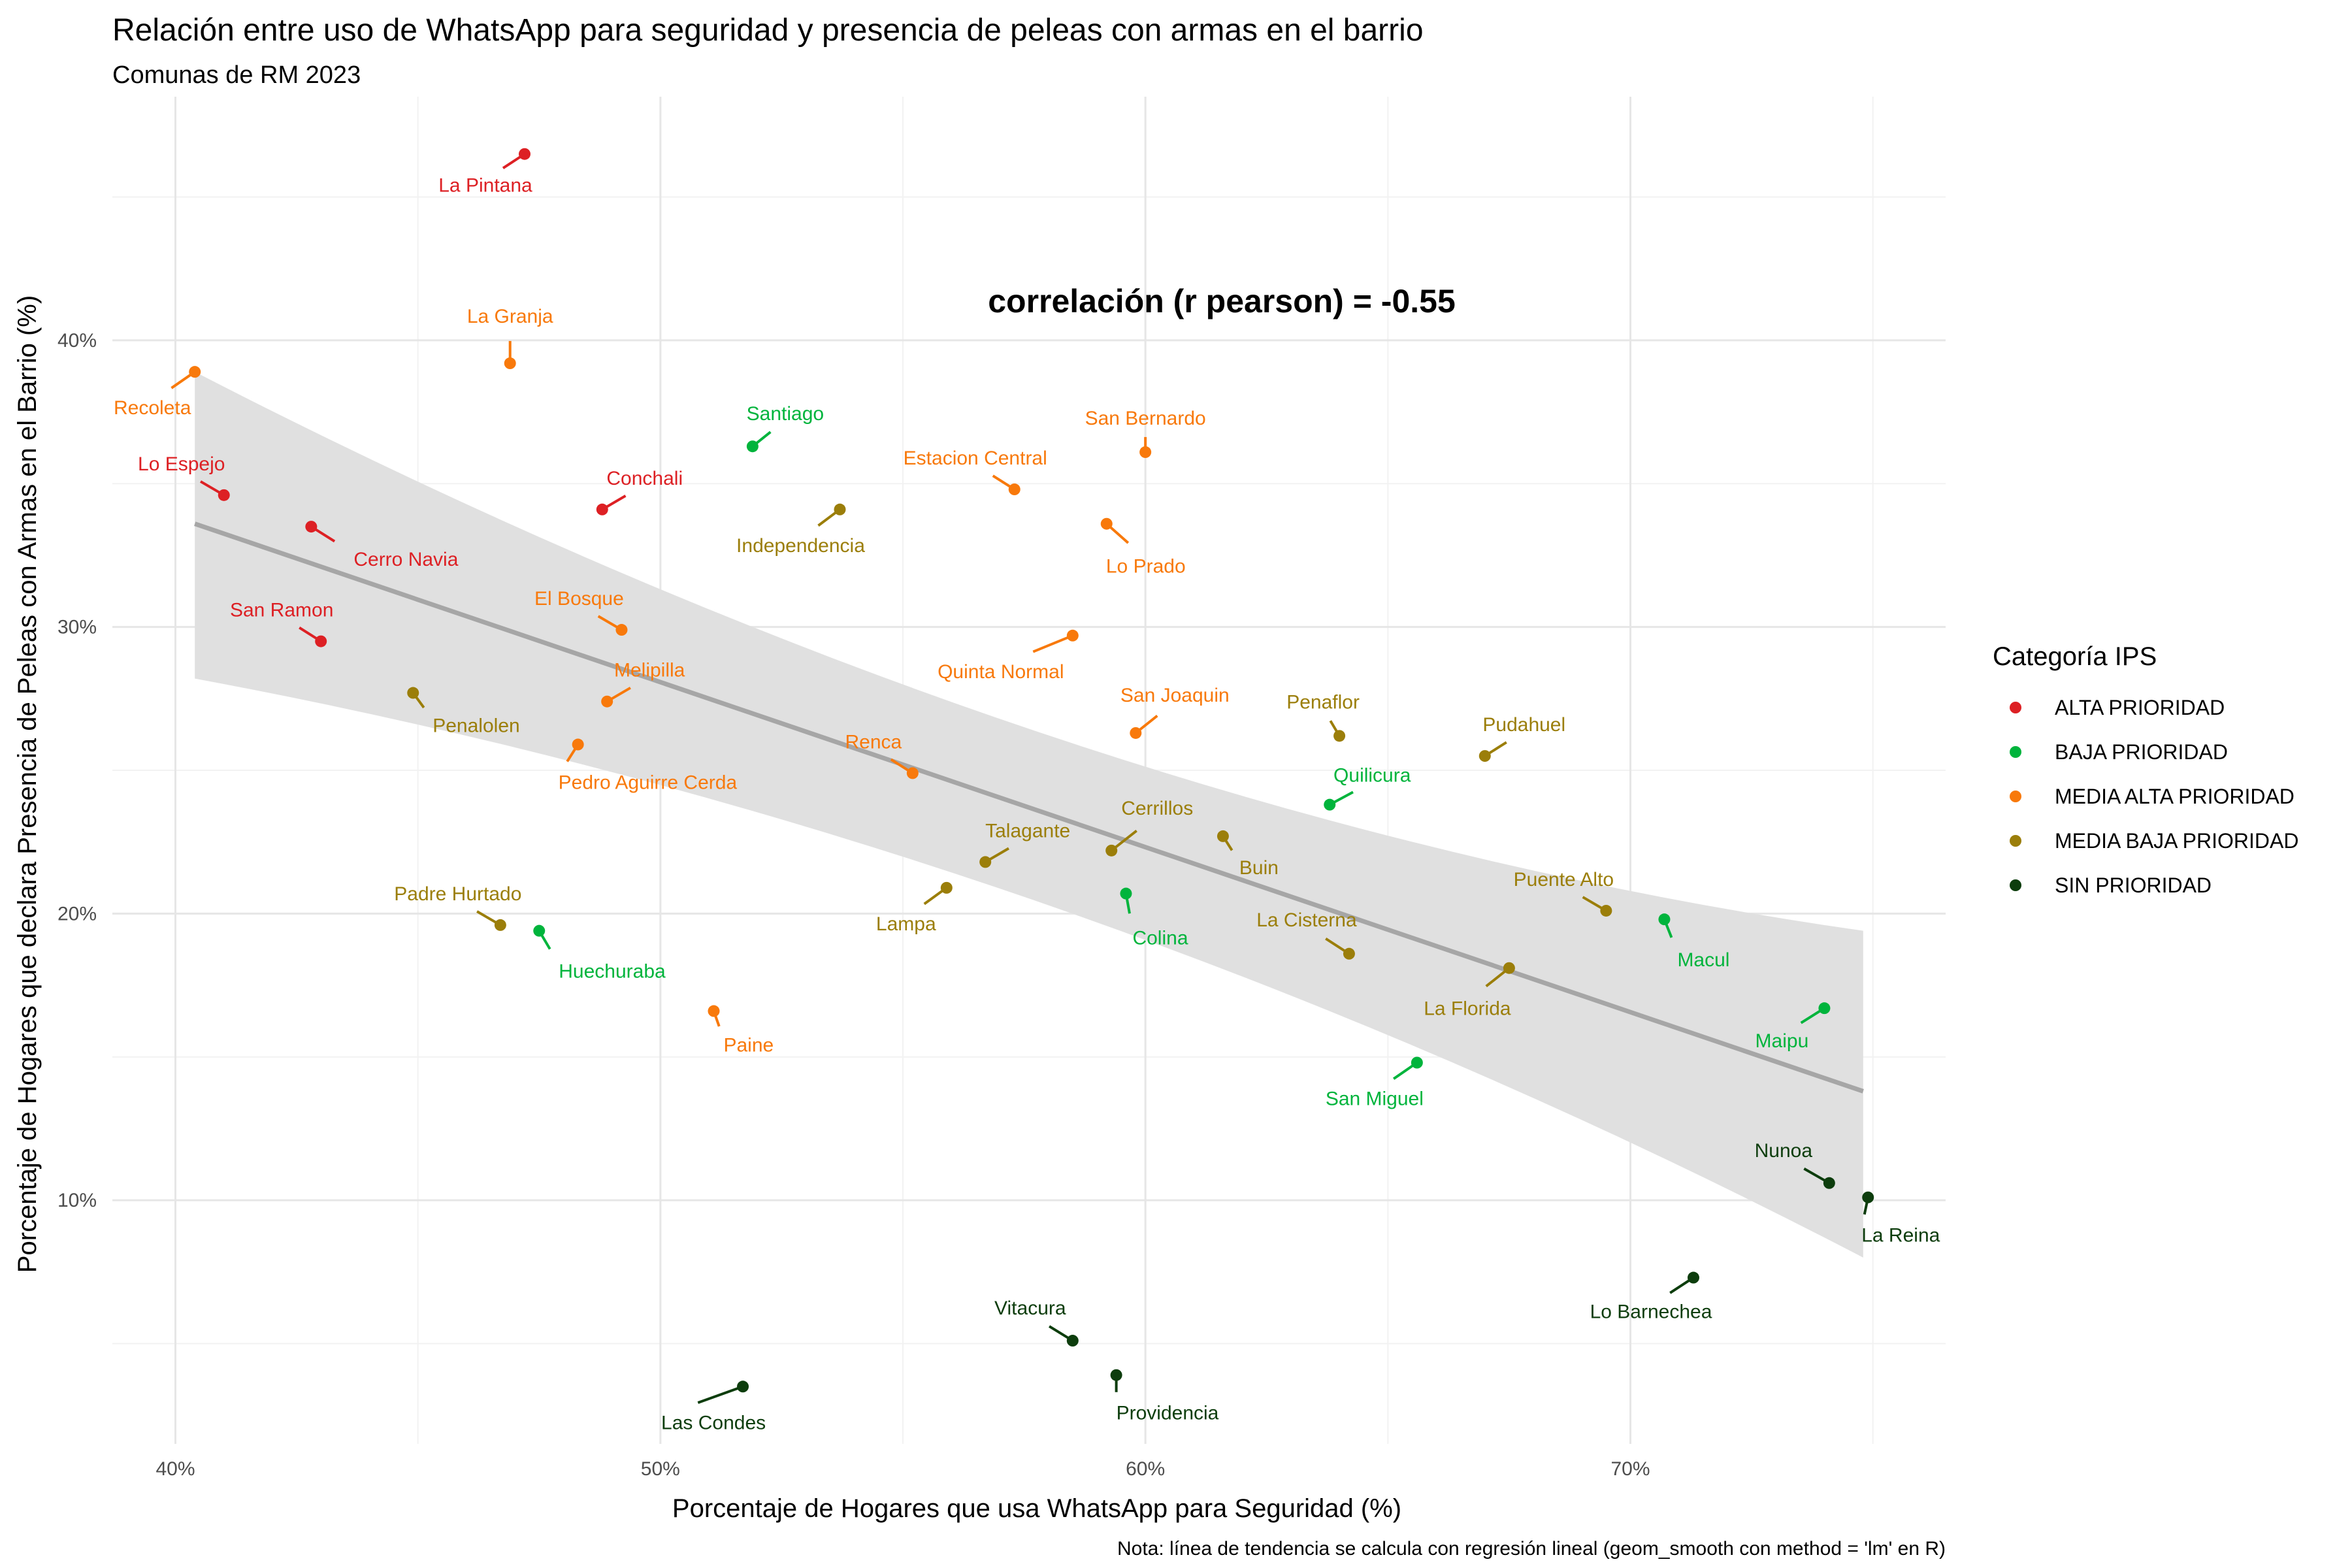 The width and height of the screenshot is (2352, 1568). I want to click on point-label: Independencia, so click(800, 546).